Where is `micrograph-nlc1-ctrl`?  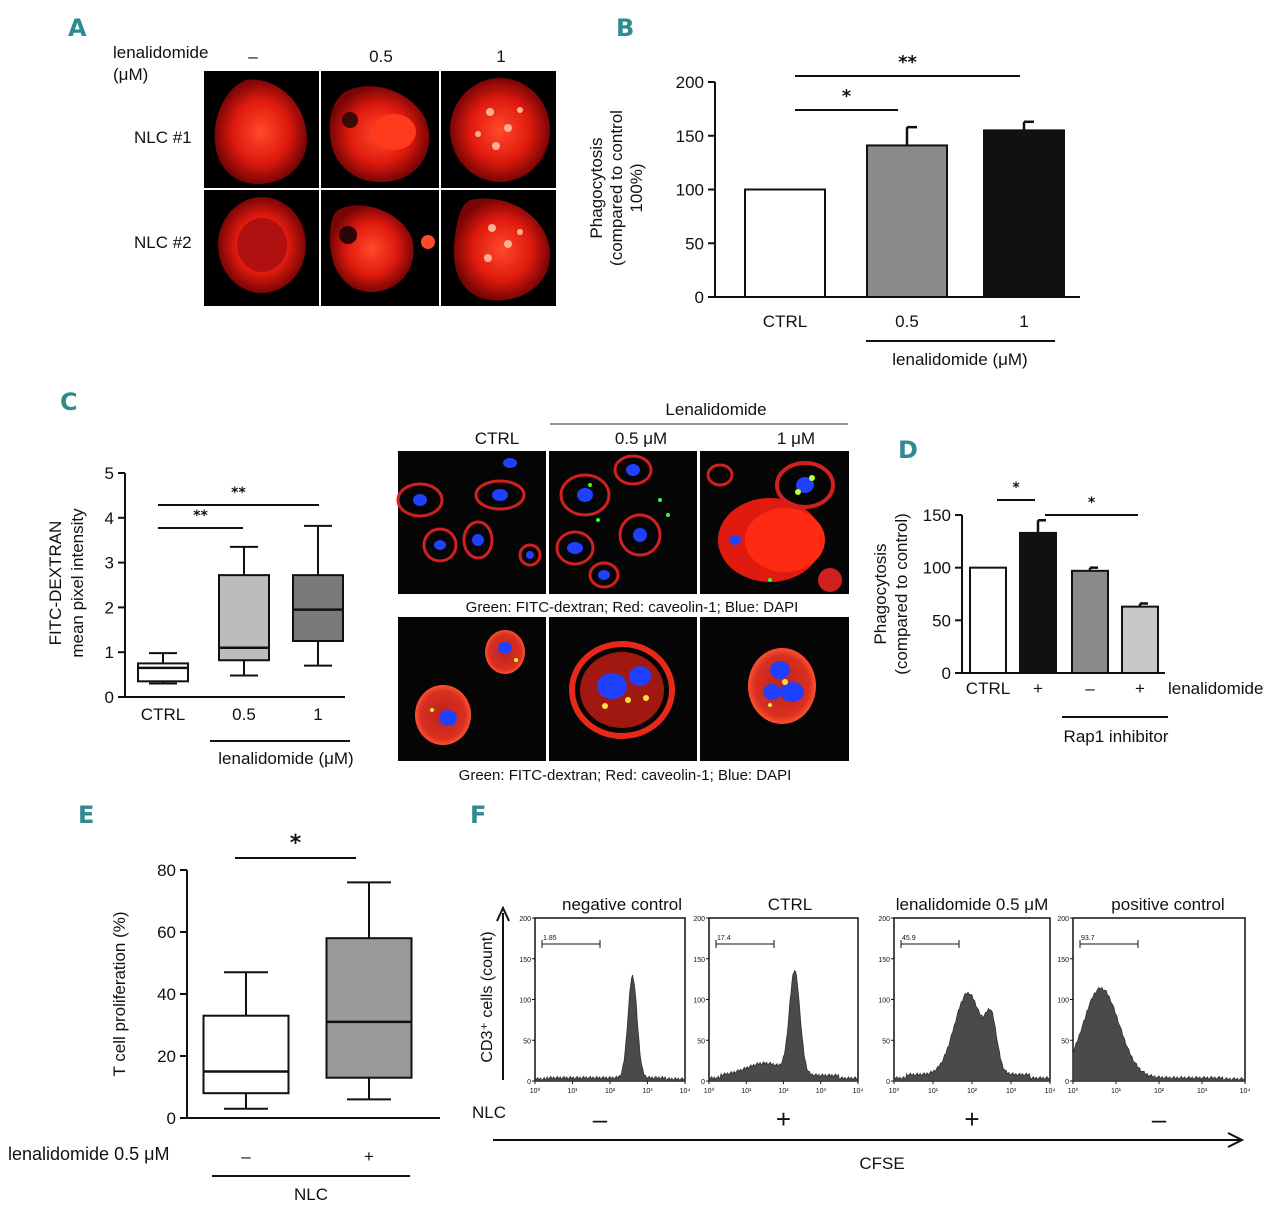 micrograph-nlc1-ctrl is located at coordinates (261, 129).